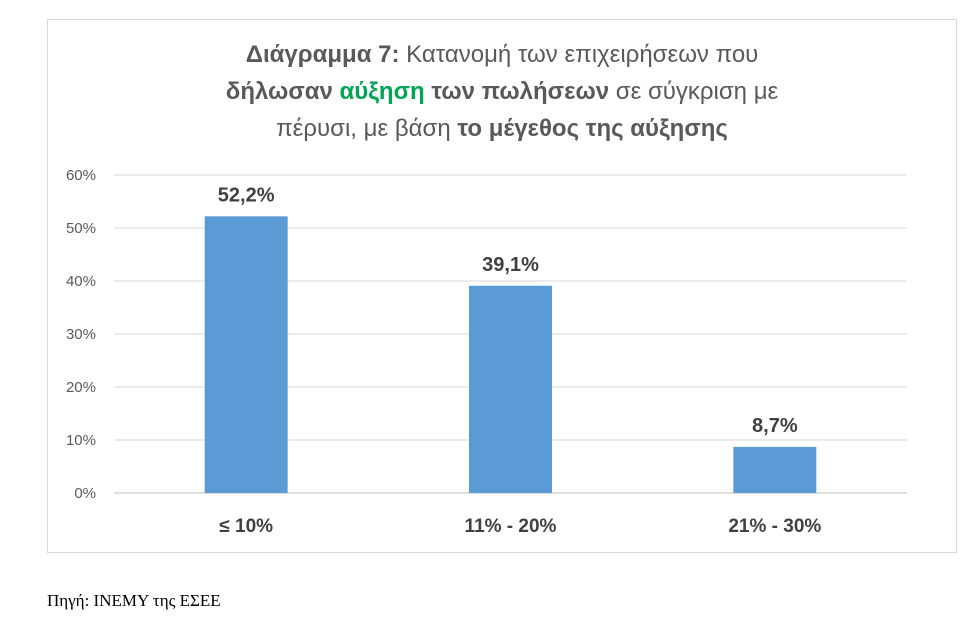  Describe the element at coordinates (579, 54) in the screenshot. I see `chart-title-text: Κατανομή των επιχειρήσεων που` at that location.